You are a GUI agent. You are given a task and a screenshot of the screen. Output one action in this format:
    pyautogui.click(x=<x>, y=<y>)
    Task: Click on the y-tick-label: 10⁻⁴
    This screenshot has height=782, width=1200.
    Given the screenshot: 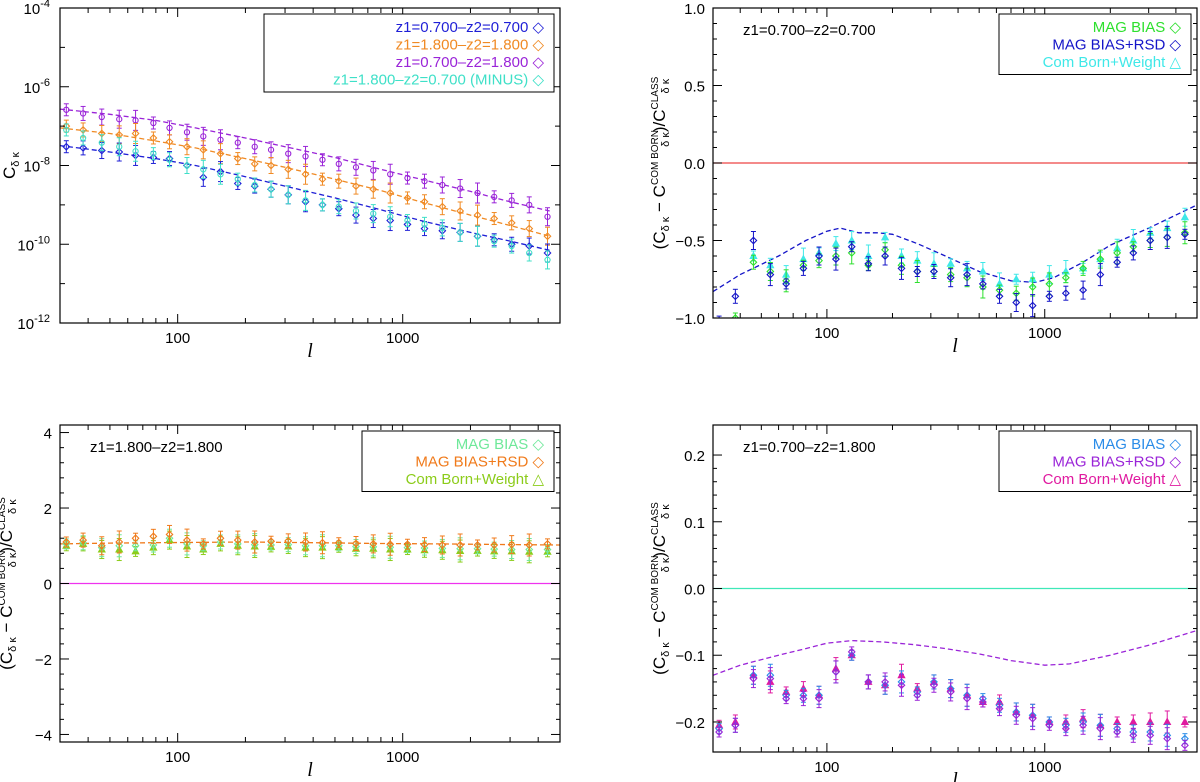 What is the action you would take?
    pyautogui.click(x=37, y=9)
    